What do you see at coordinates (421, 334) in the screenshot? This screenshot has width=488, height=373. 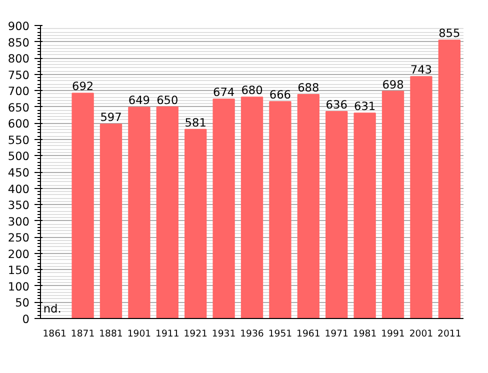 I see `x-tick-label: 2001` at bounding box center [421, 334].